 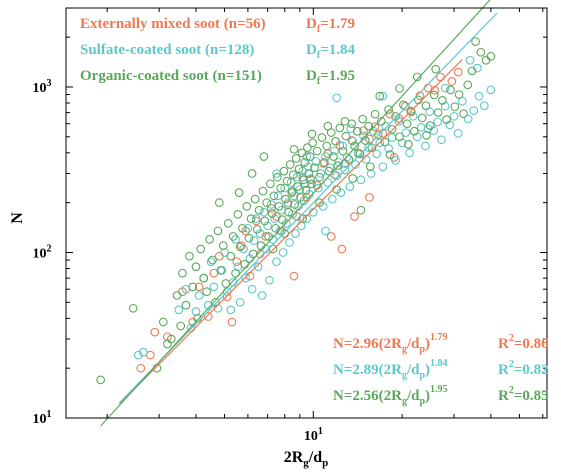 What do you see at coordinates (330, 51) in the screenshot?
I see `sulfate-coated-legend-df: Df=1.84` at bounding box center [330, 51].